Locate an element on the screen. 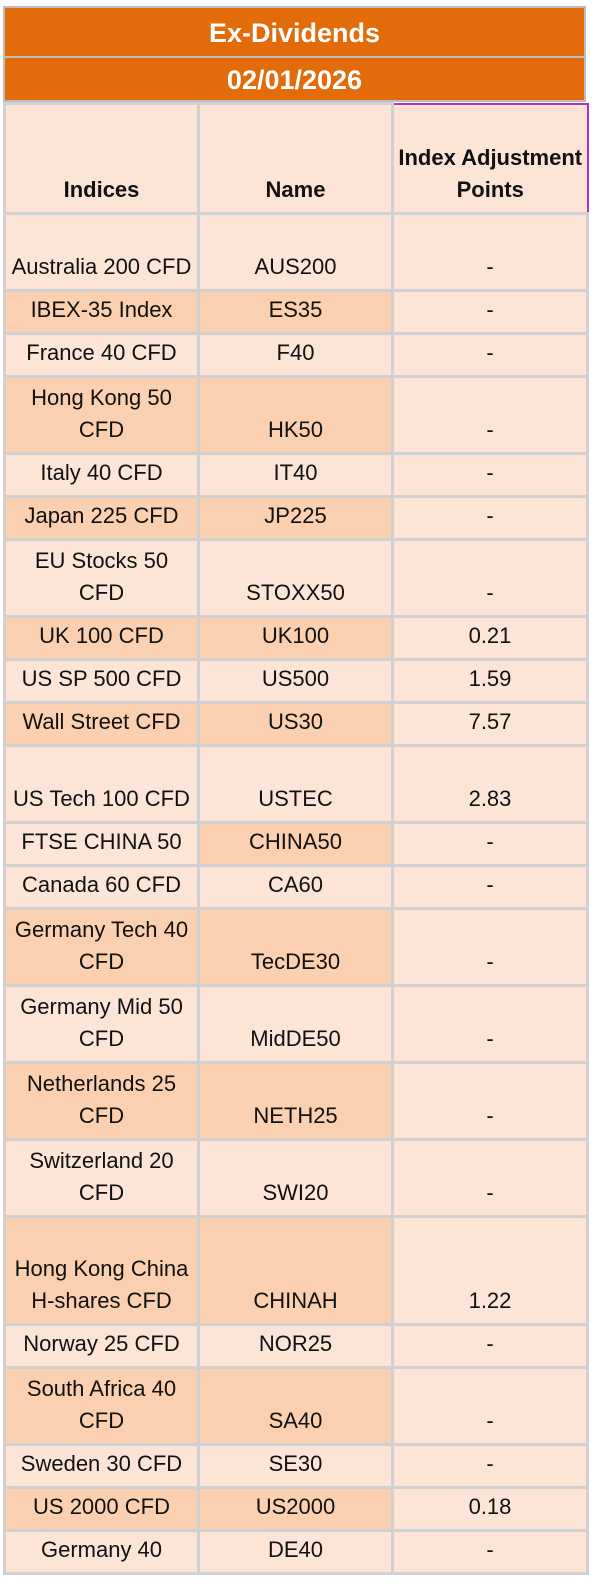 The image size is (598, 1592). table-row: FTSE CHINA 50 CHINA50- is located at coordinates (296, 844).